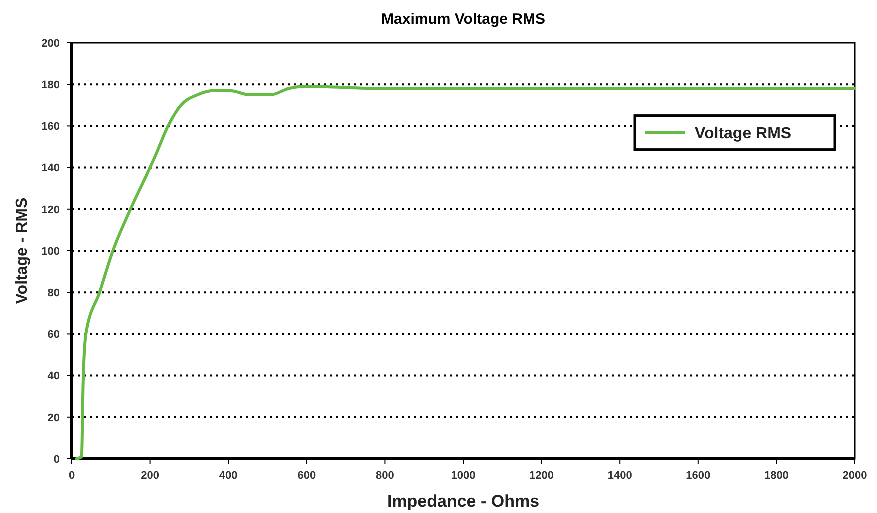  I want to click on y-tick-label: 180, so click(51, 85).